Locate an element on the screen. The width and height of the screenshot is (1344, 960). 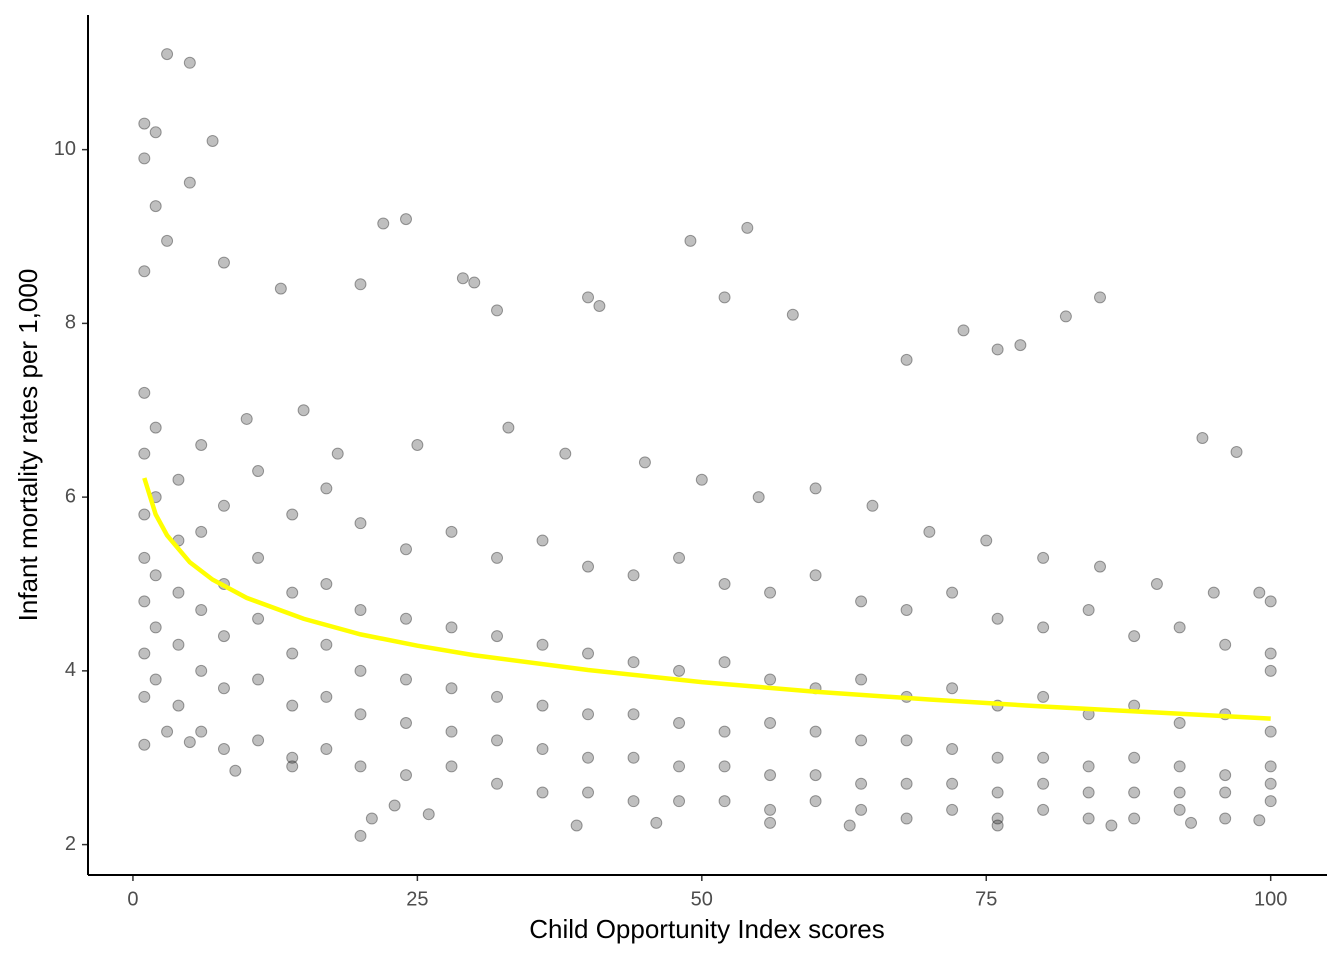
y-tick-label: 4 is located at coordinates (70, 670).